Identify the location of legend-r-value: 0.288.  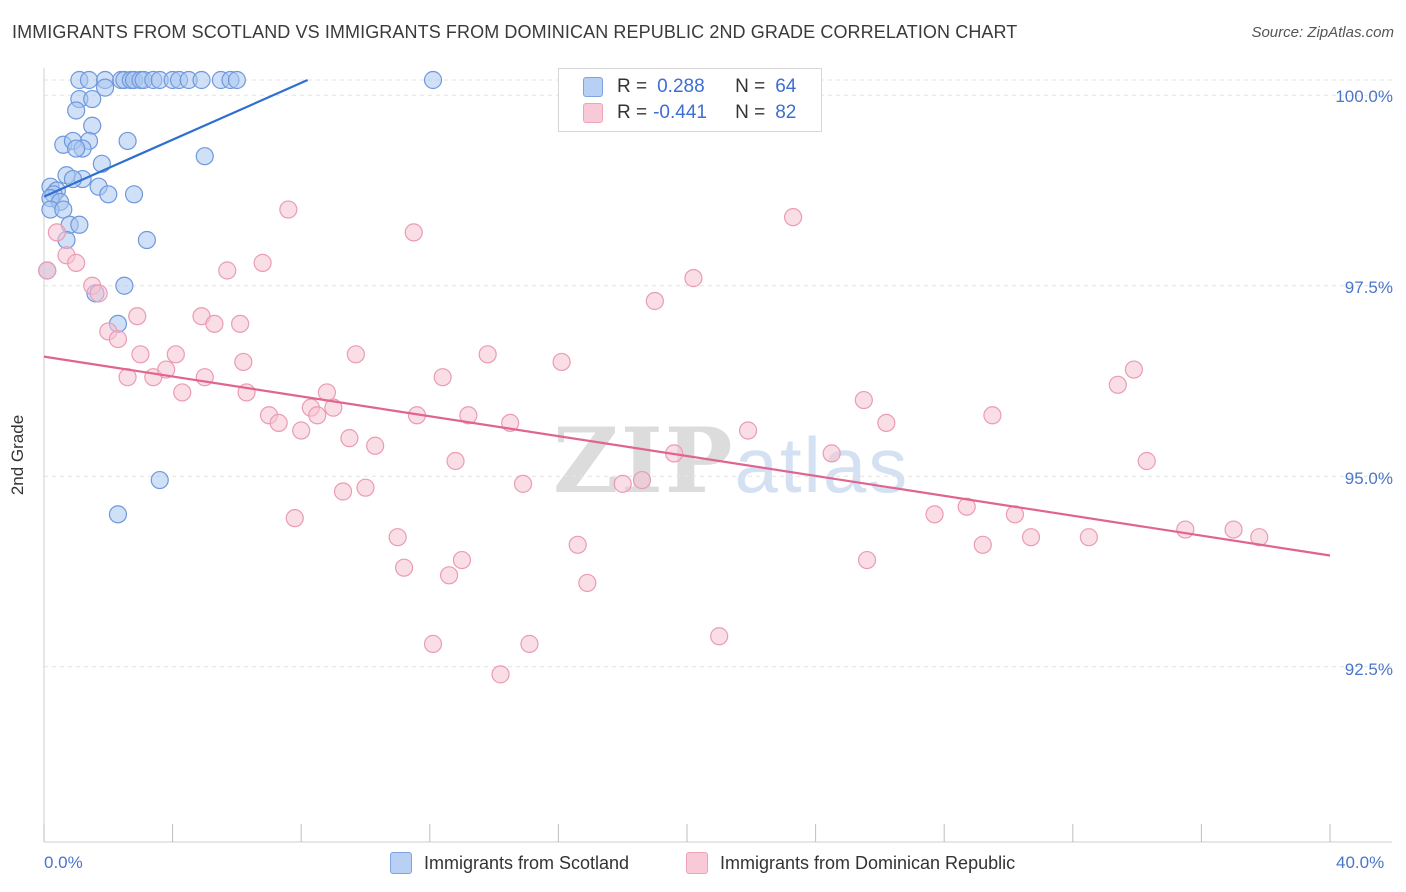
(681, 86).